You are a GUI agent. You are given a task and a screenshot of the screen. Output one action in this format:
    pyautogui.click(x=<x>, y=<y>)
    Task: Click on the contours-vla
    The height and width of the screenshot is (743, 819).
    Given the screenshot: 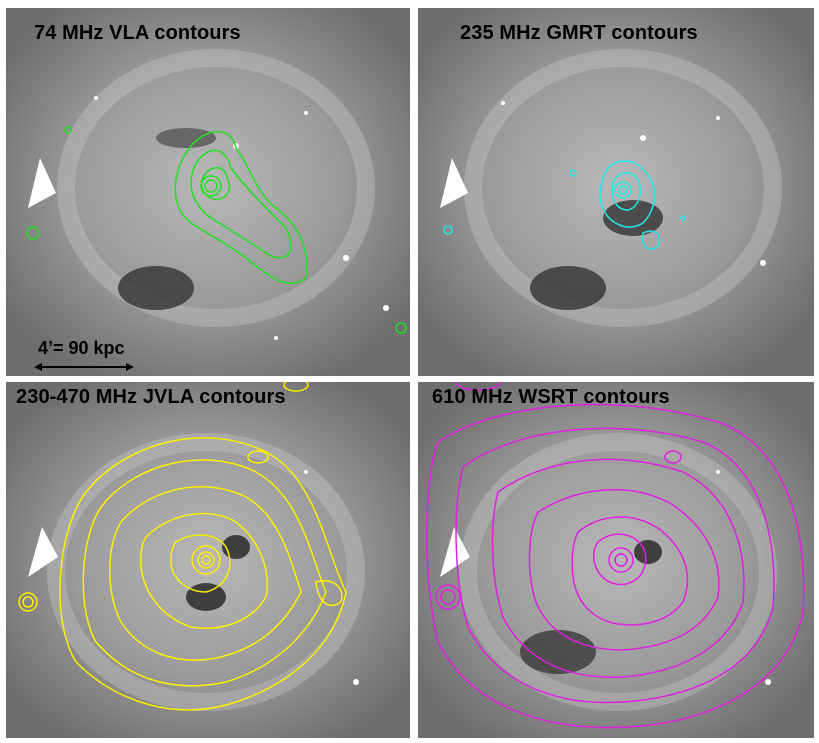 What is the action you would take?
    pyautogui.click(x=216, y=230)
    